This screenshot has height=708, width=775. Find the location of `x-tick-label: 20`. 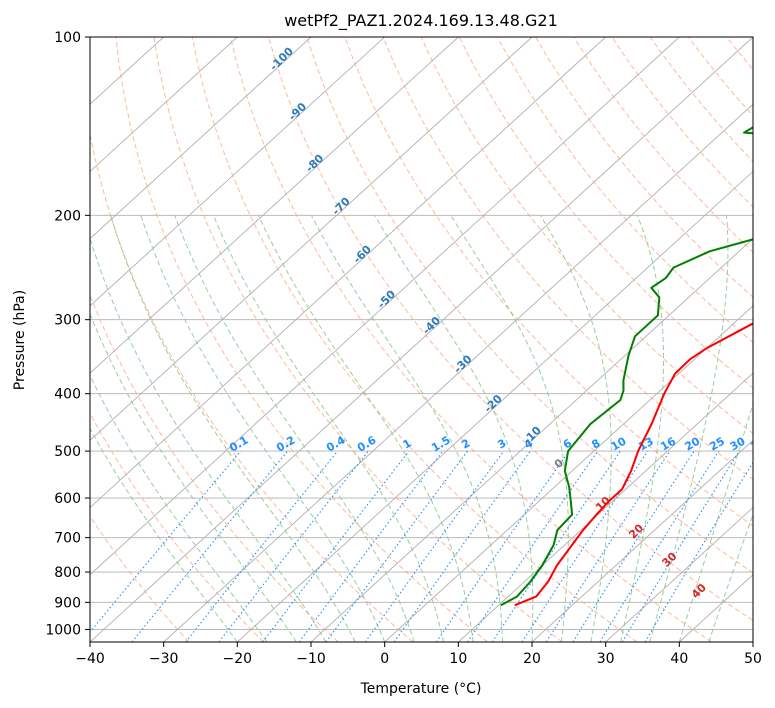

x-tick-label: 20 is located at coordinates (532, 659).